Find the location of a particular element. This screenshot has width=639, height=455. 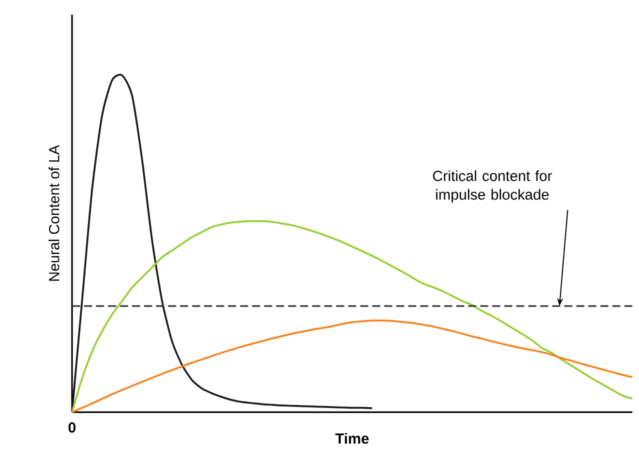

text: 0 is located at coordinates (72, 427).